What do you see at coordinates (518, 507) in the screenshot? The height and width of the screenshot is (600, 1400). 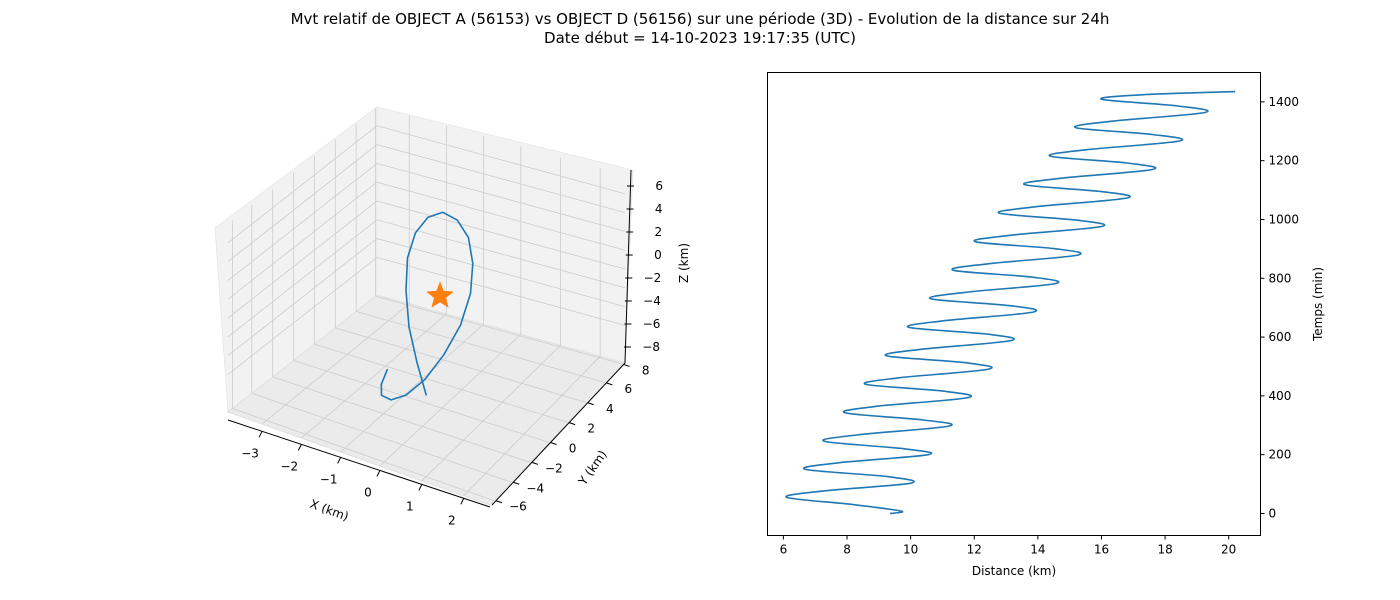 I see `y-tick-label-3d: −6` at bounding box center [518, 507].